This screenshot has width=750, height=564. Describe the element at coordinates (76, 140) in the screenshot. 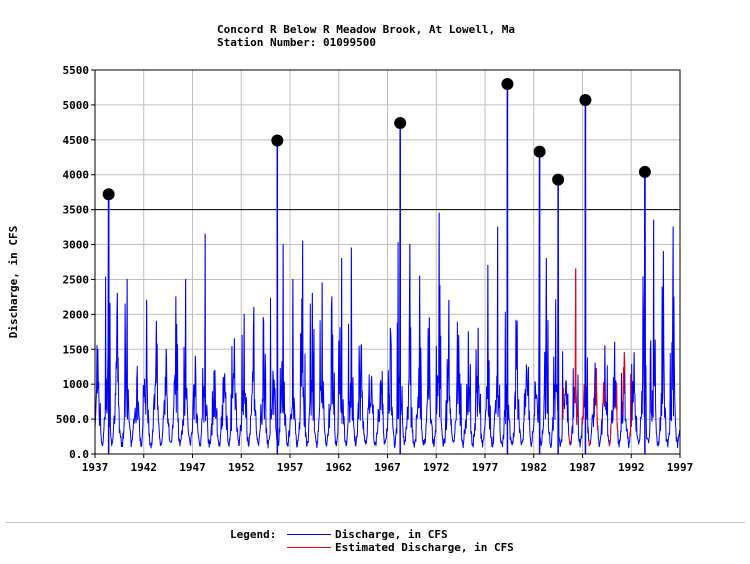

I see `y-tick-label: 4500` at that location.